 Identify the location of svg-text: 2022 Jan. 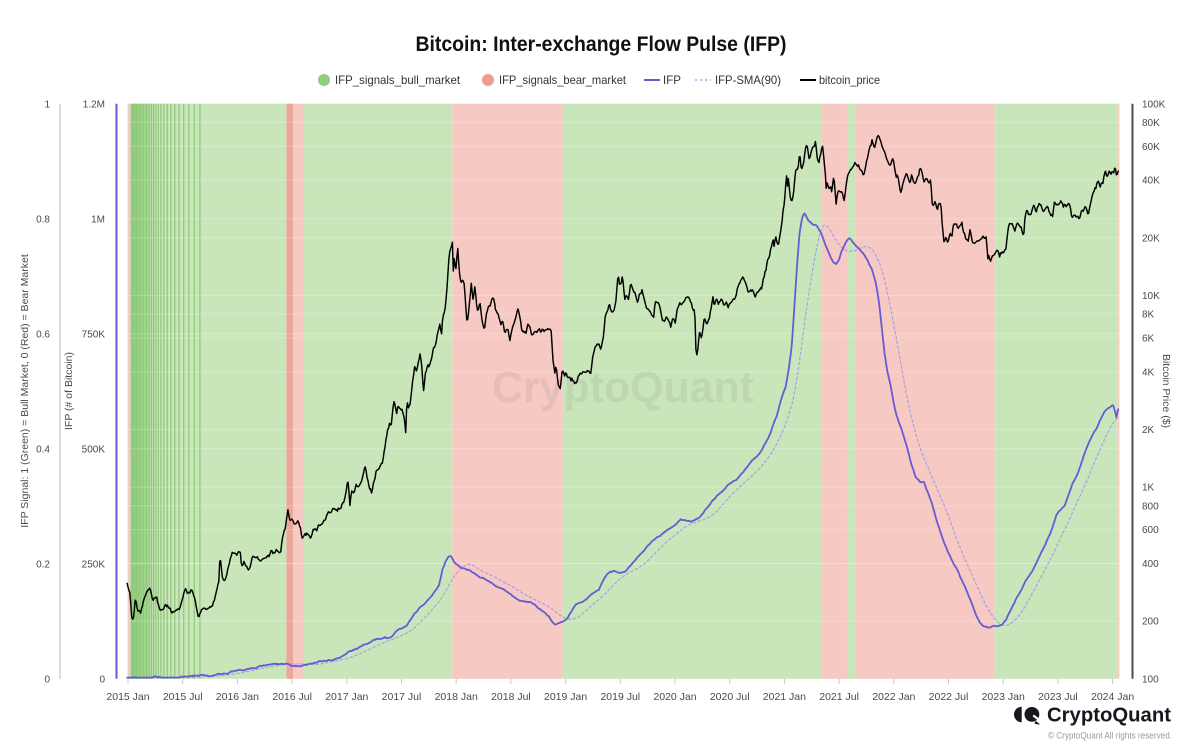
(893, 697).